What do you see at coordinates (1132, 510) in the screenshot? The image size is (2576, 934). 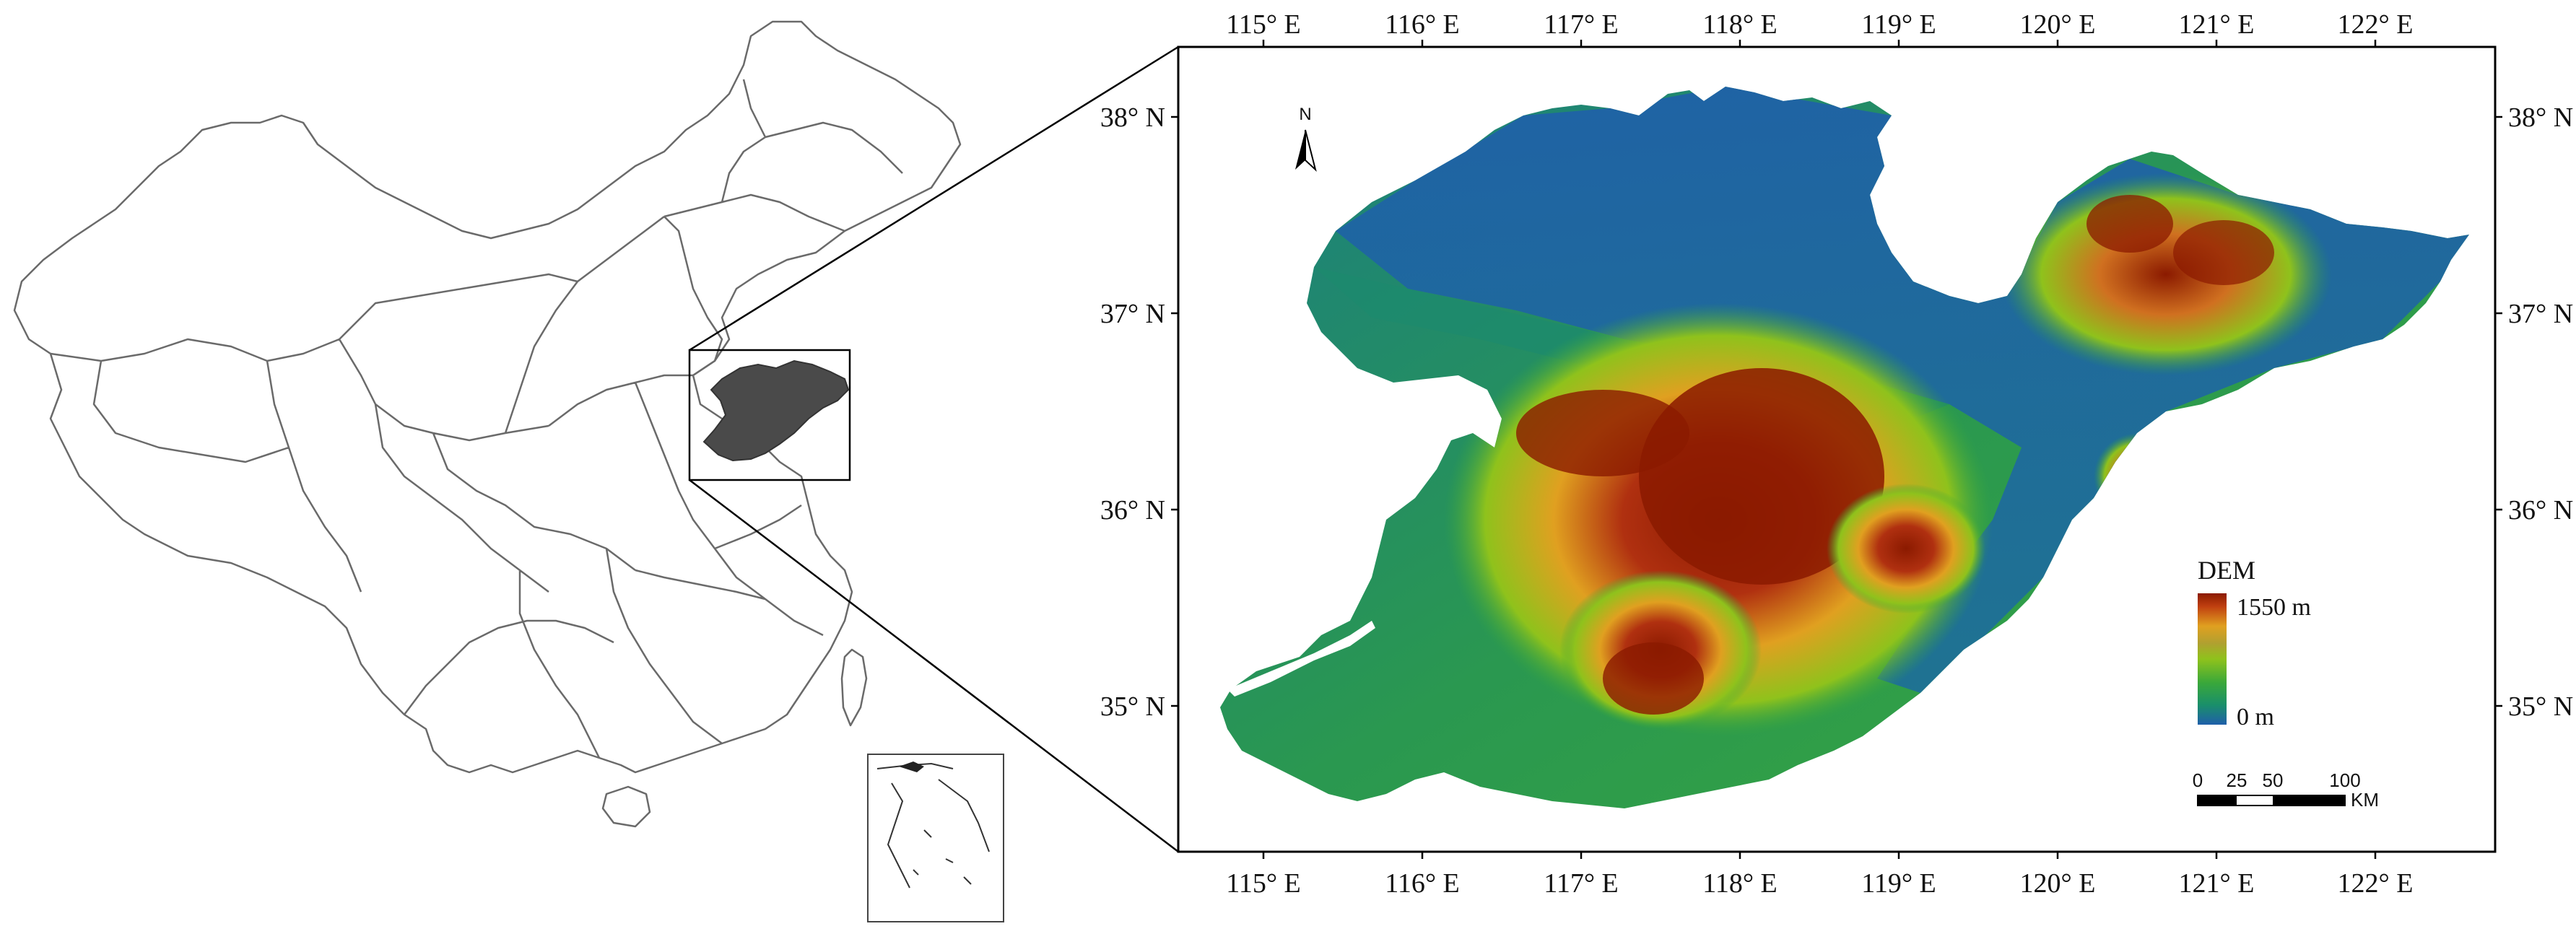 I see `lat-label-left-2: 36° N` at bounding box center [1132, 510].